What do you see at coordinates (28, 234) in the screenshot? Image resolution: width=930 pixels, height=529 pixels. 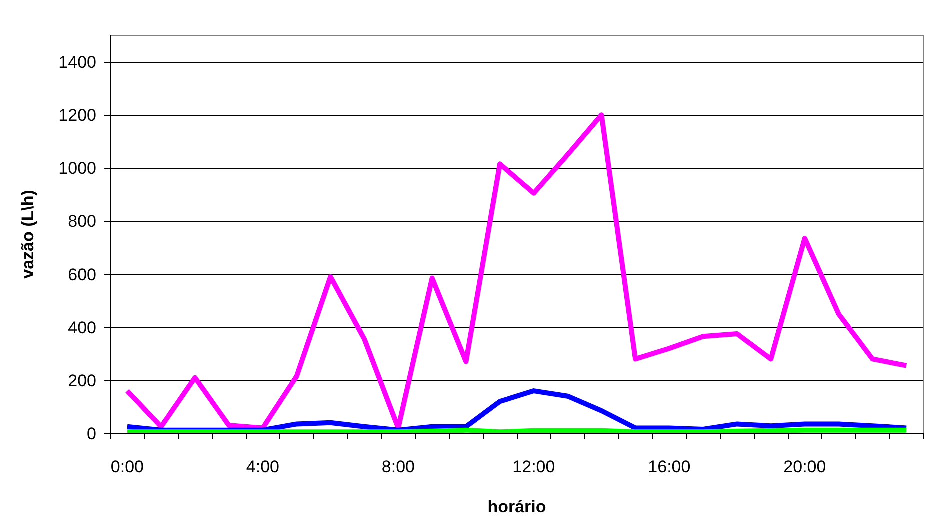 I see `y-axis-title: vazão (L\h)` at bounding box center [28, 234].